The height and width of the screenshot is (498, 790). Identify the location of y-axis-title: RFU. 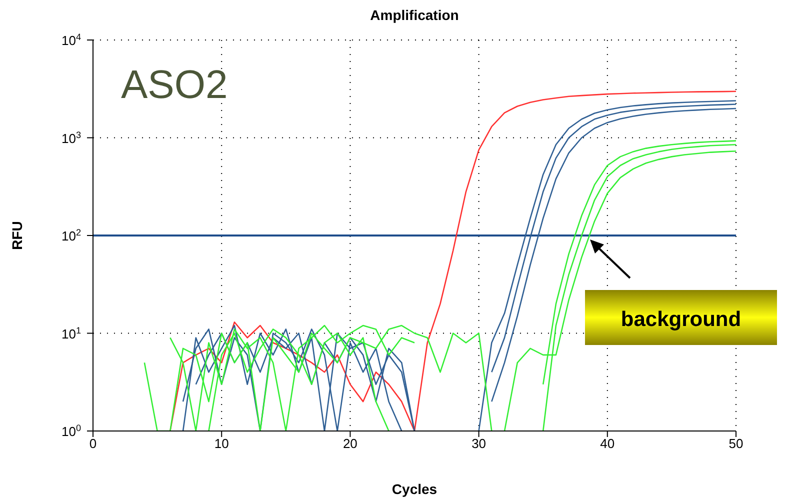
(17, 235).